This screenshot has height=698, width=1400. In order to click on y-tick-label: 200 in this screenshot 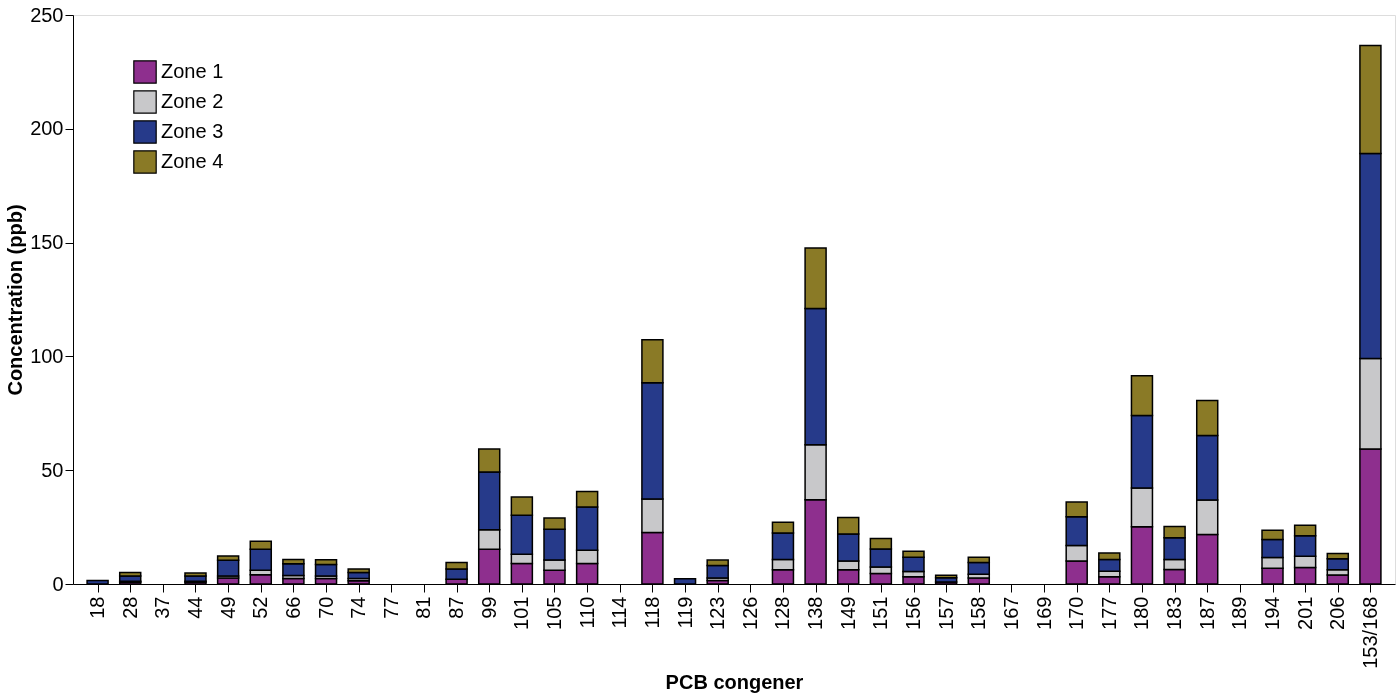, I will do `click(47, 128)`.